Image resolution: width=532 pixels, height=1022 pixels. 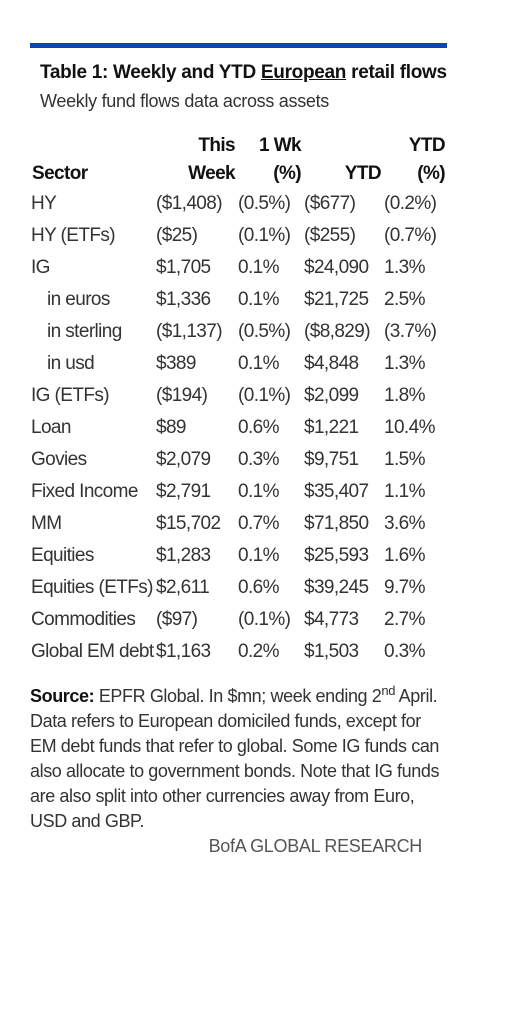 I want to click on cell: ($1,137), so click(x=189, y=331).